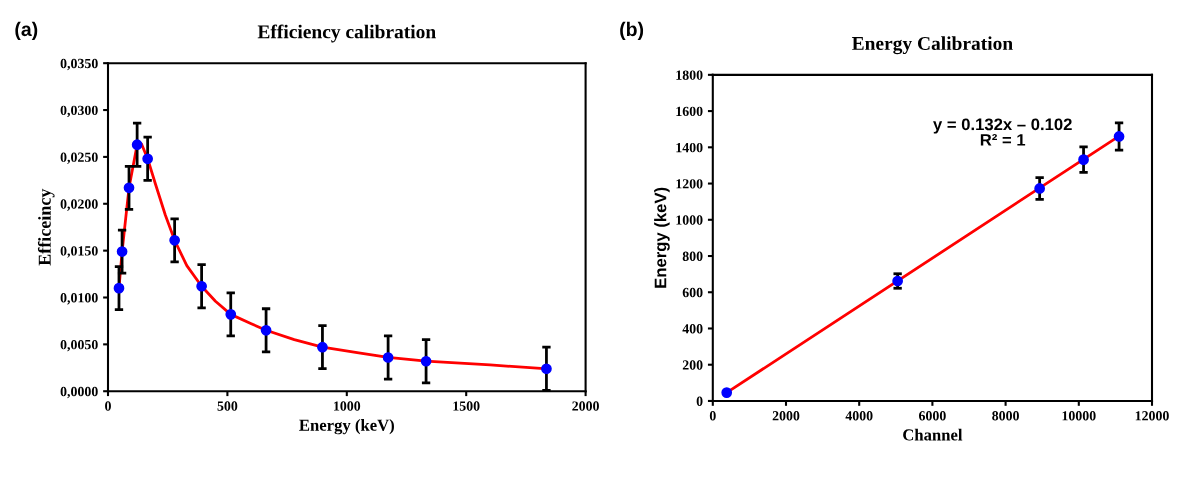  What do you see at coordinates (662, 237) in the screenshot?
I see `y-axis-title: Energy (keV)` at bounding box center [662, 237].